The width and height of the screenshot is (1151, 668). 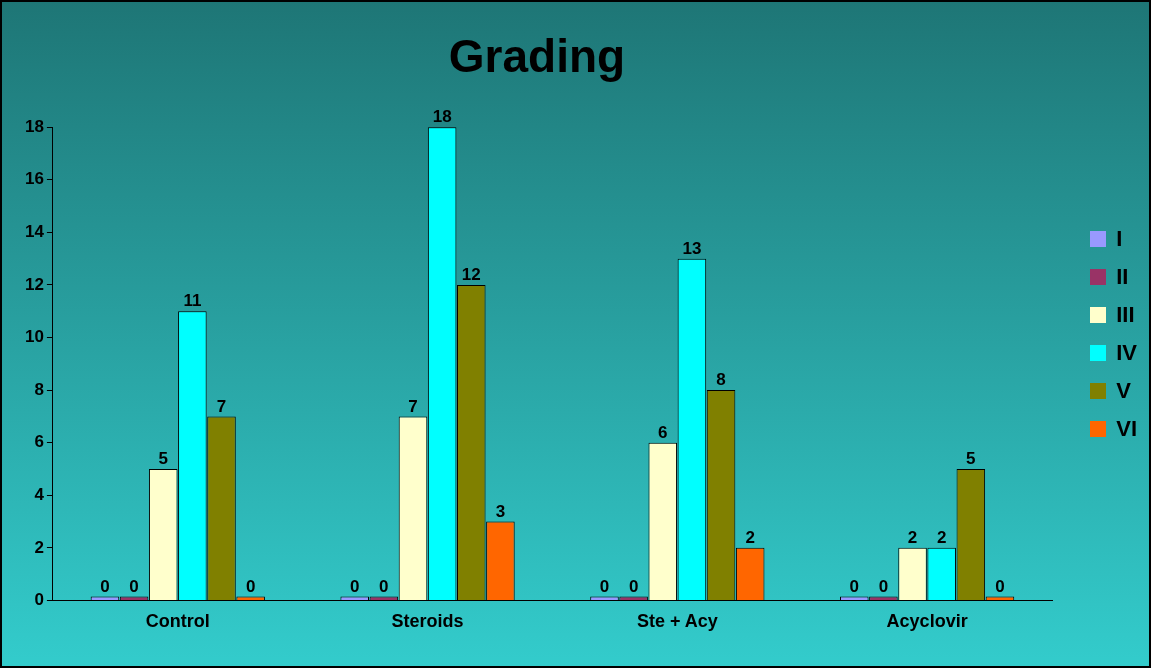 I want to click on data-label: 8, so click(x=721, y=380).